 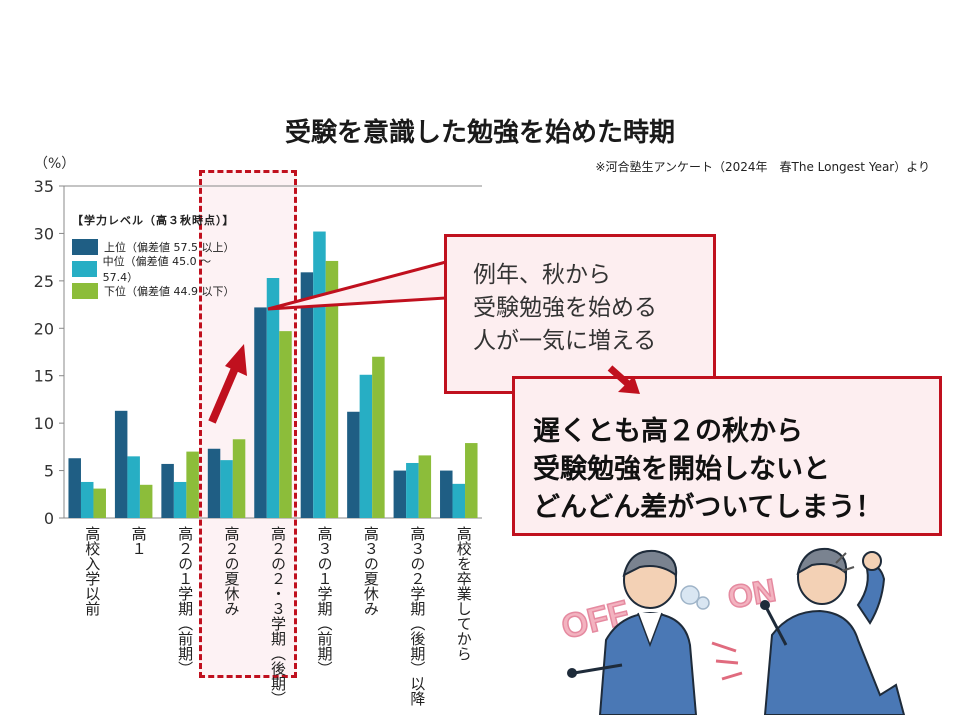 I want to click on legend-item-mid: 中位（偏差値 45.0 ～ 57.4）, so click(x=157, y=269).